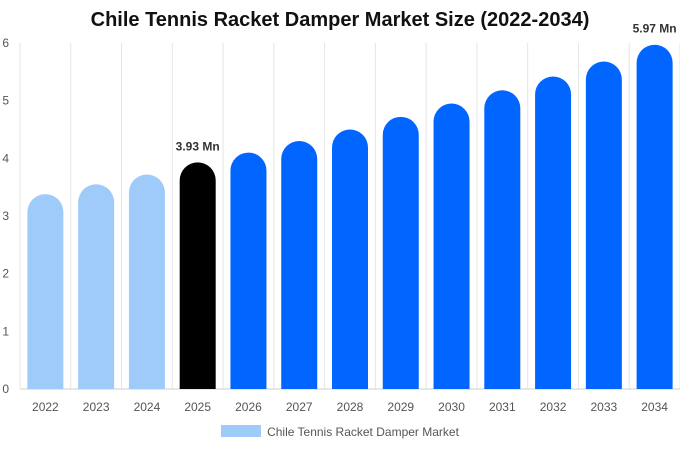 The image size is (680, 450). I want to click on y-tick-label: 6, so click(5, 43).